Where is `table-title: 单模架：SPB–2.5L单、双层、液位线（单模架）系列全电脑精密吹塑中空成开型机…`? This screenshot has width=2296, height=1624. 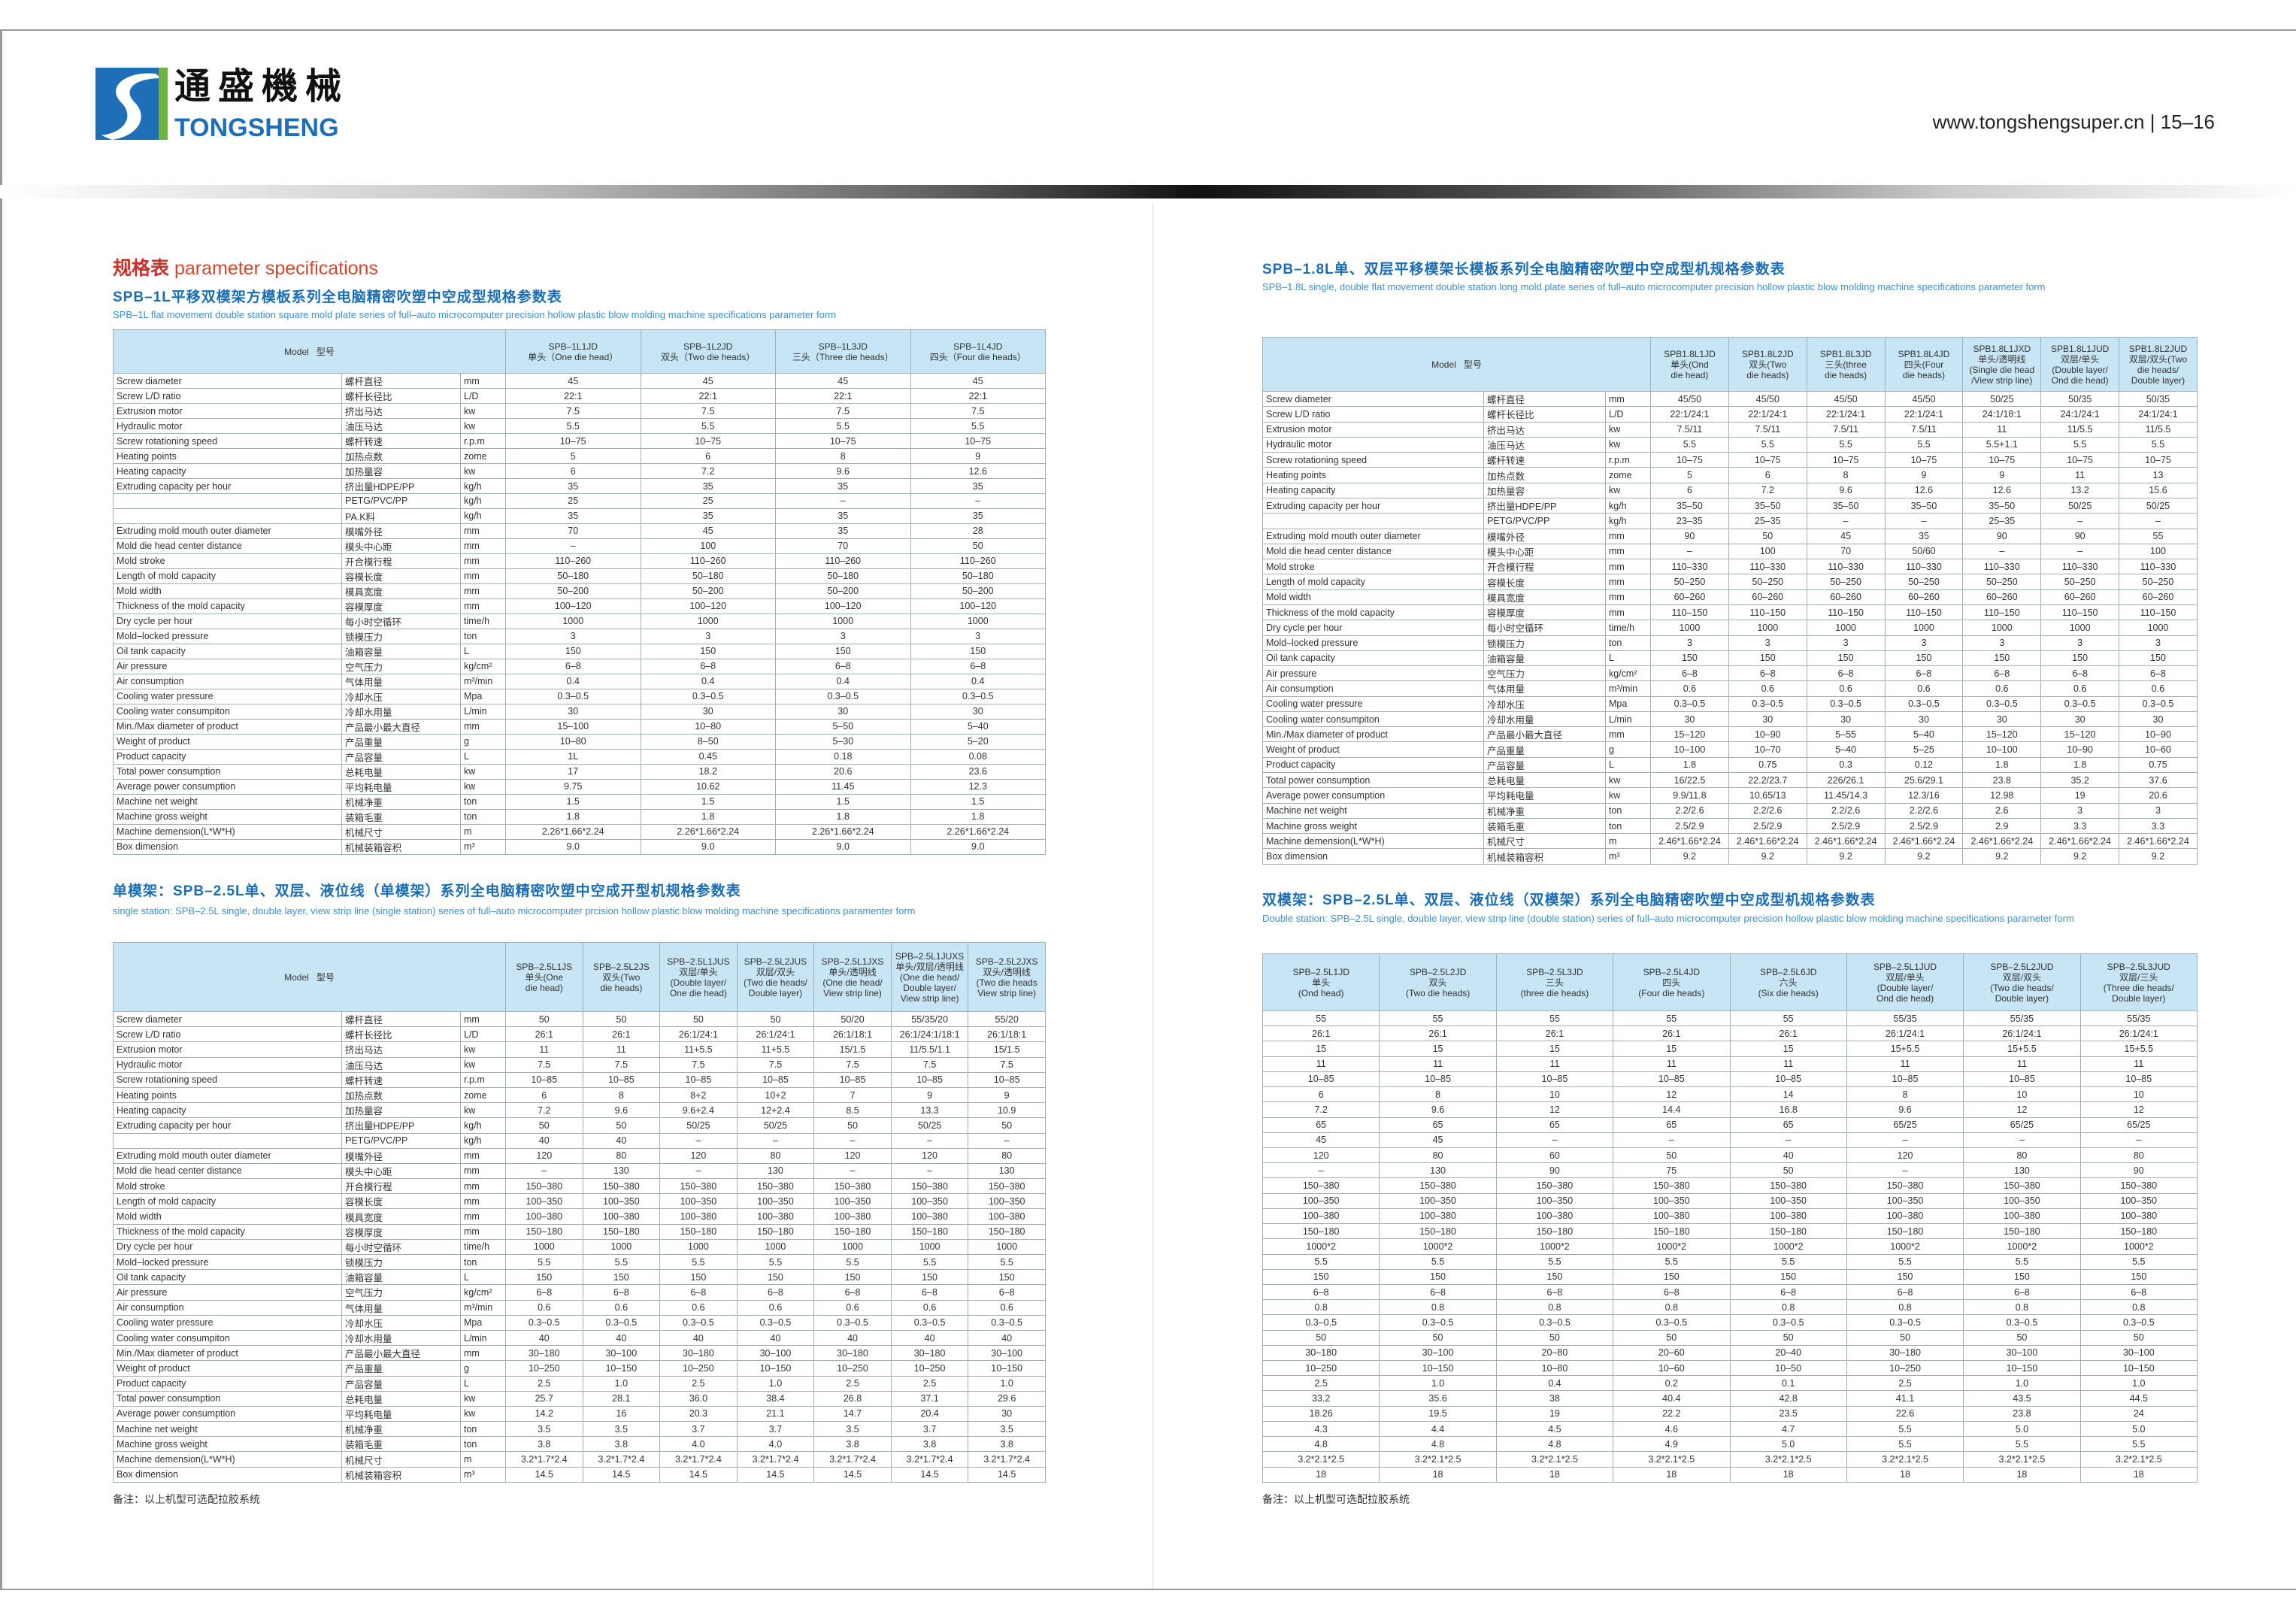
table-title: 单模架：SPB–2.5L单、双层、液位线（单模架）系列全电脑精密吹塑中空成开型机… is located at coordinates (427, 891).